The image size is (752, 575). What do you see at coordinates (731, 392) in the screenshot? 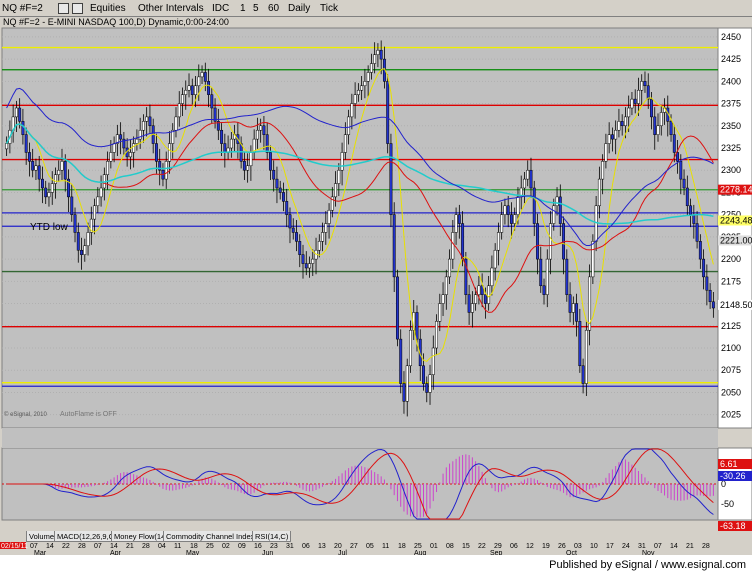
I see `y-tick-label: 2050` at bounding box center [731, 392].